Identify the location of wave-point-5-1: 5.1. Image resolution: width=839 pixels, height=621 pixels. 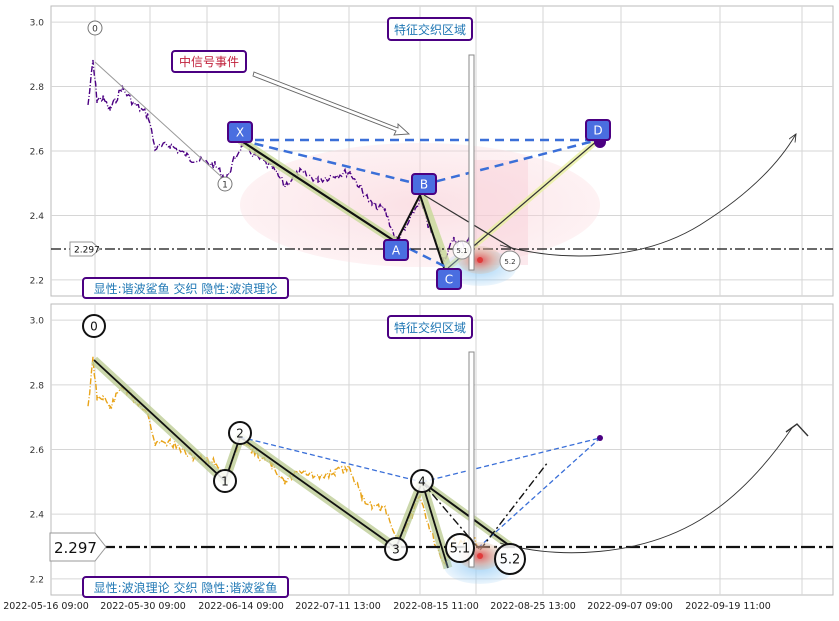
(460, 548).